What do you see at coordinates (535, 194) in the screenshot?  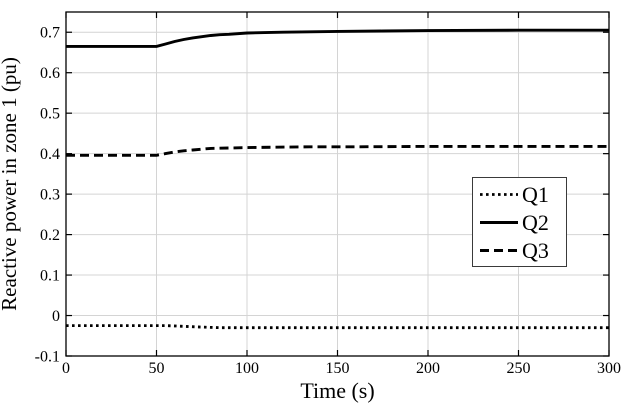 I see `legend-label: Q1` at bounding box center [535, 194].